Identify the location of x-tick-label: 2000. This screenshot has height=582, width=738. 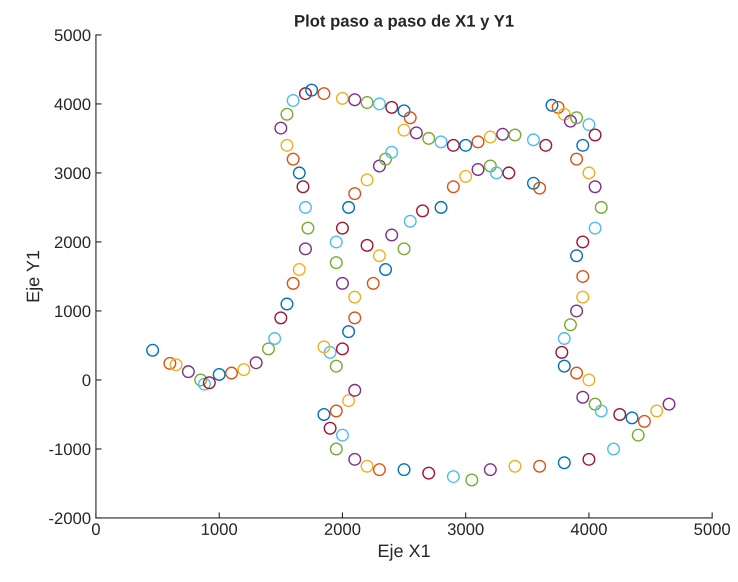
(342, 529).